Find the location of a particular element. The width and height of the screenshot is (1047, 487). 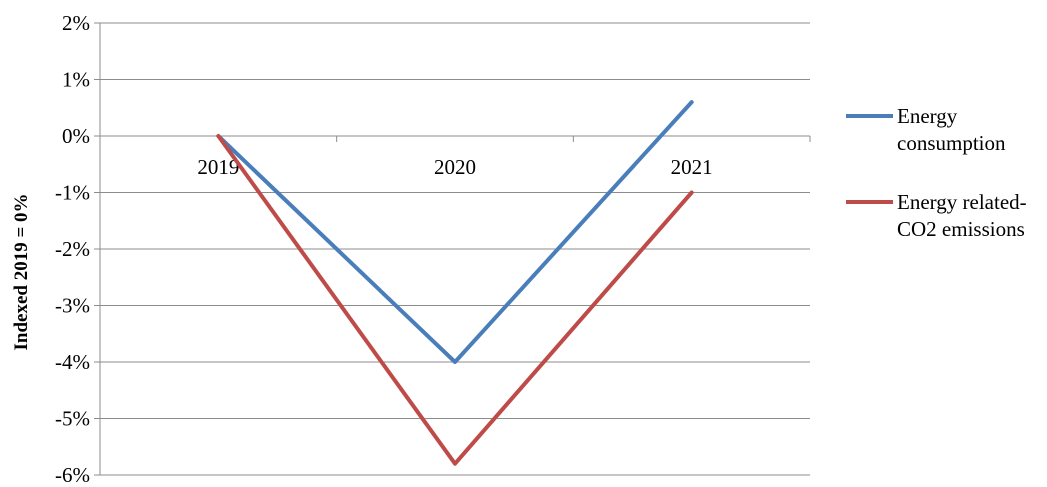

y-tick-label: -6% is located at coordinates (72, 475).